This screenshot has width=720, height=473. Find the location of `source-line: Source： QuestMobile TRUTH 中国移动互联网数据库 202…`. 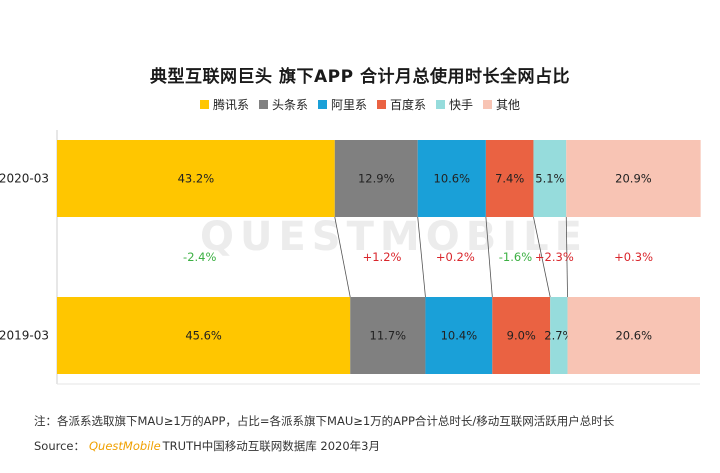

source-line: Source： QuestMobile TRUTH 中国移动互联网数据库 202… is located at coordinates (207, 446).